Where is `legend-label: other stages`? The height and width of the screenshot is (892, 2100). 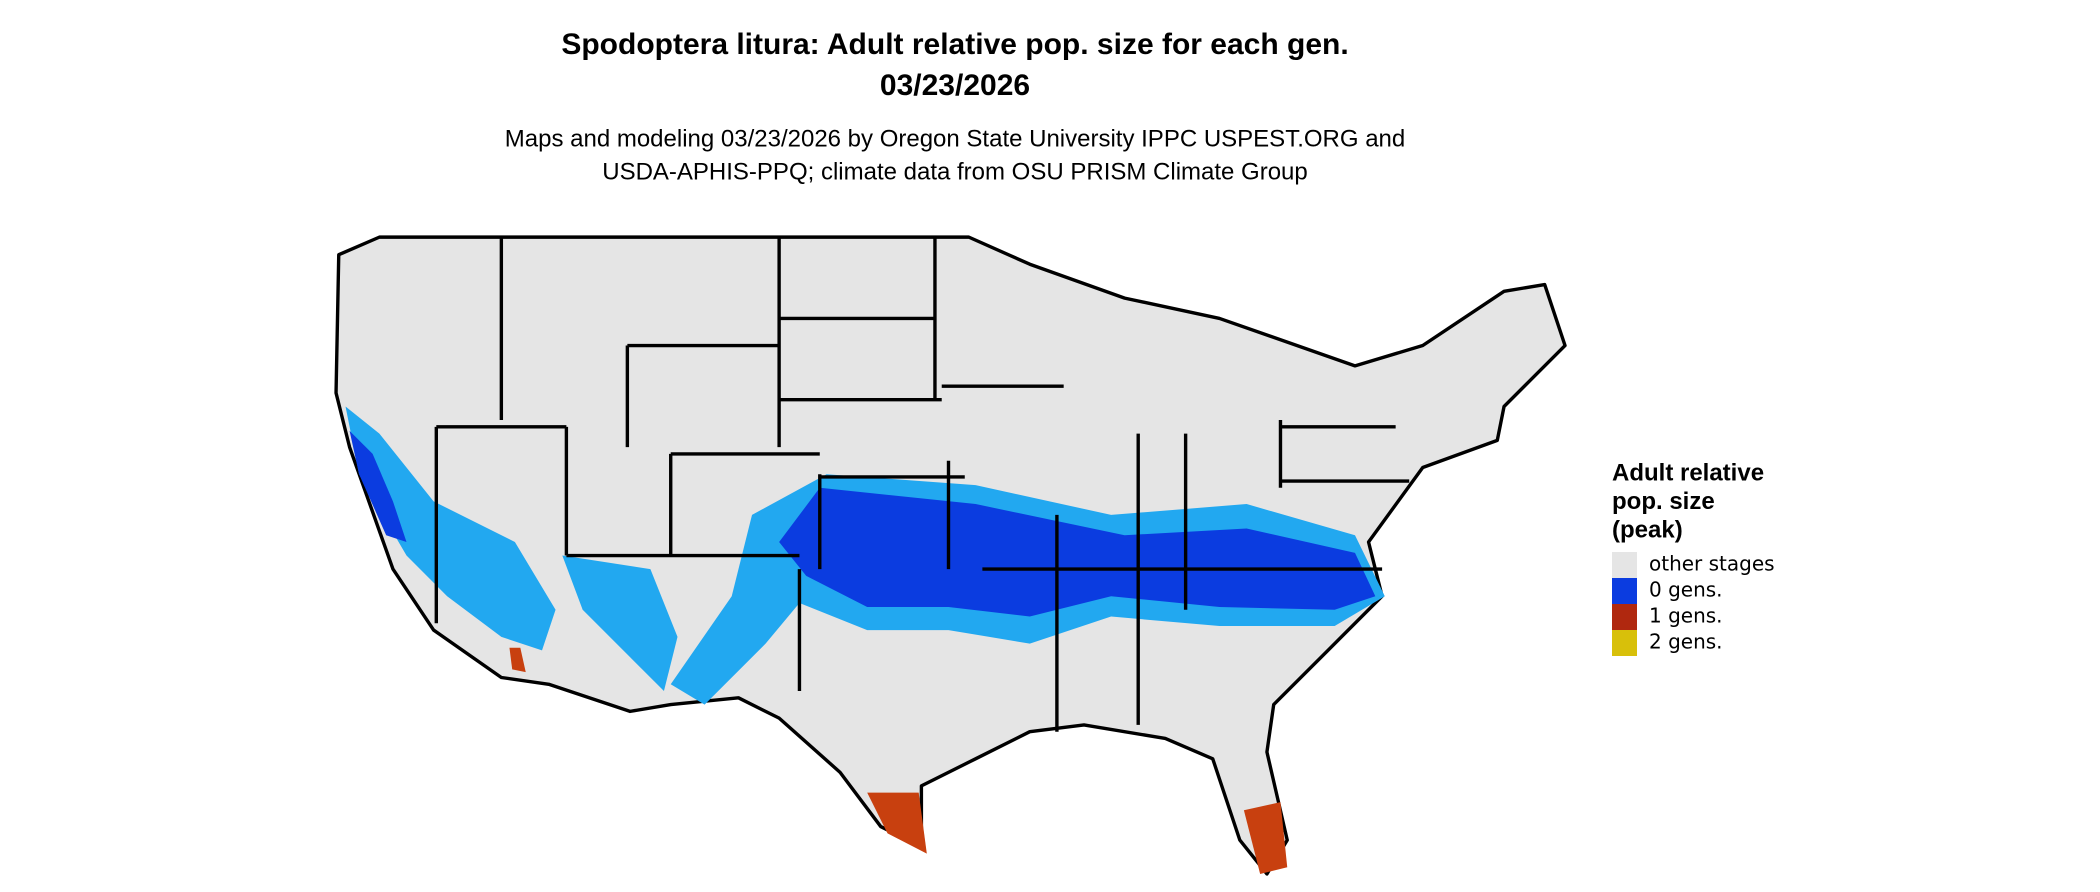
legend-label: other stages is located at coordinates (1712, 564).